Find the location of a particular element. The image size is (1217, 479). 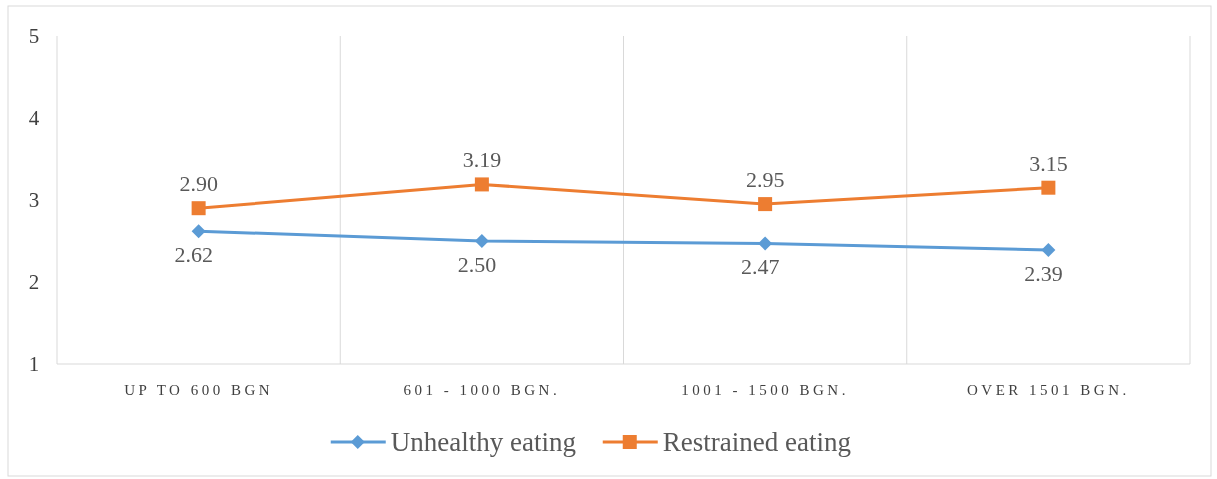

y-tick-label: 5 is located at coordinates (34, 36).